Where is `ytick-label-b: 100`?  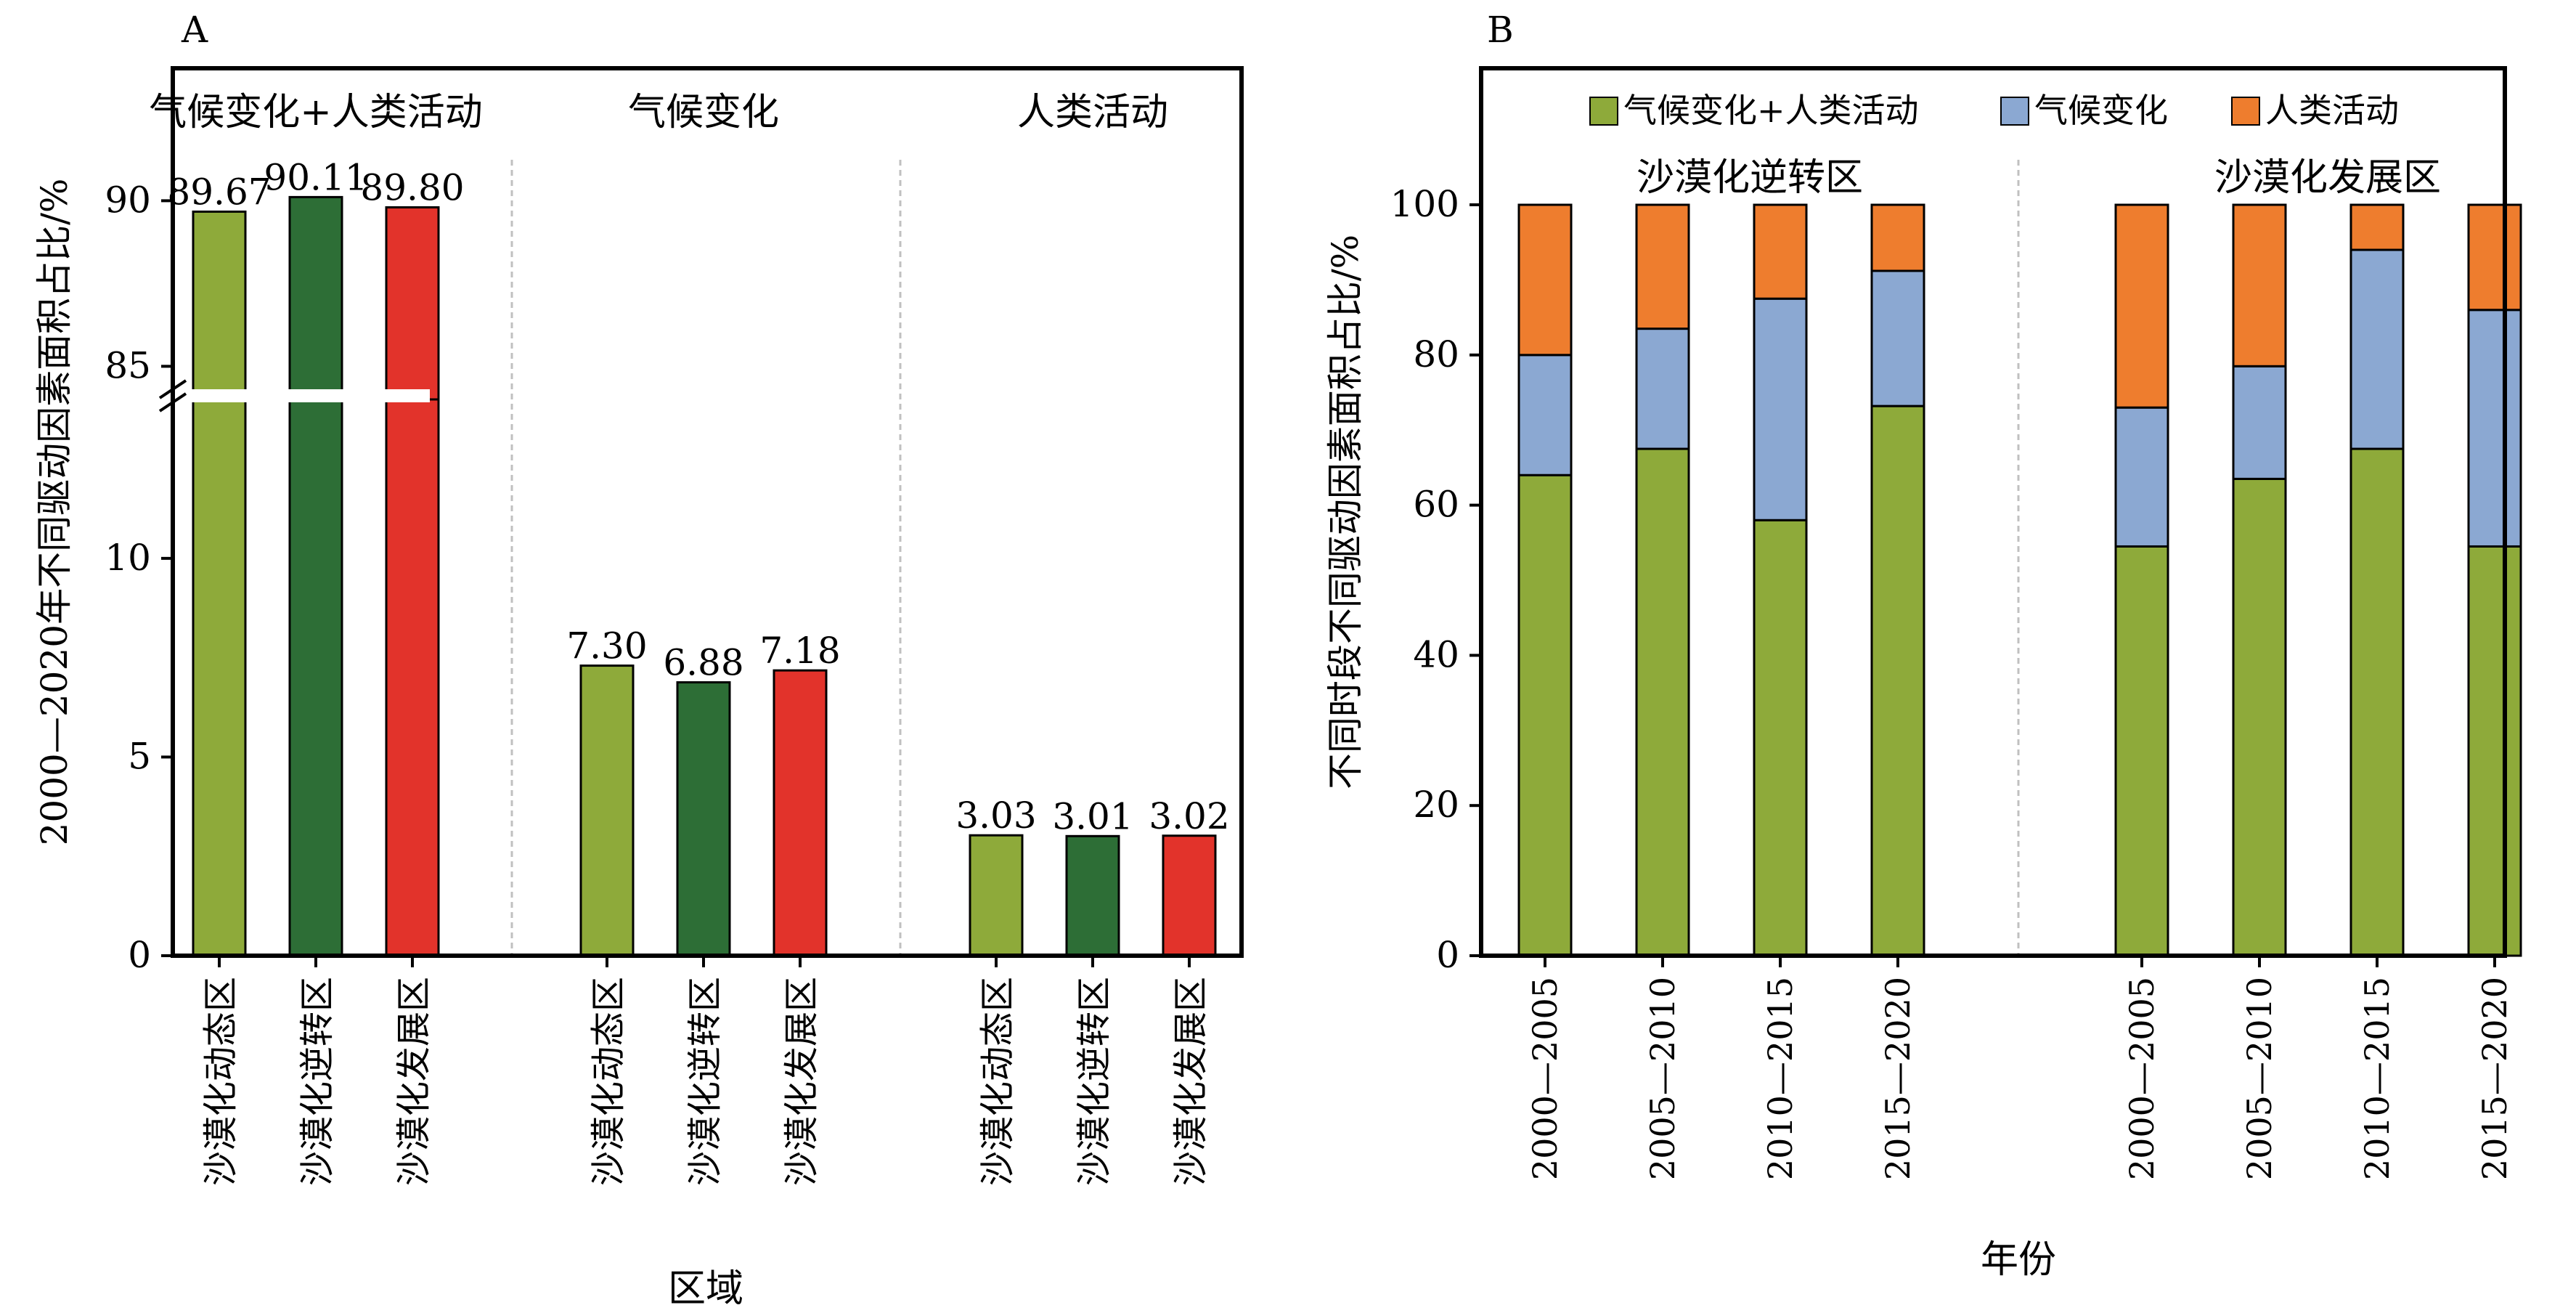
ytick-label-b: 100 is located at coordinates (1424, 204).